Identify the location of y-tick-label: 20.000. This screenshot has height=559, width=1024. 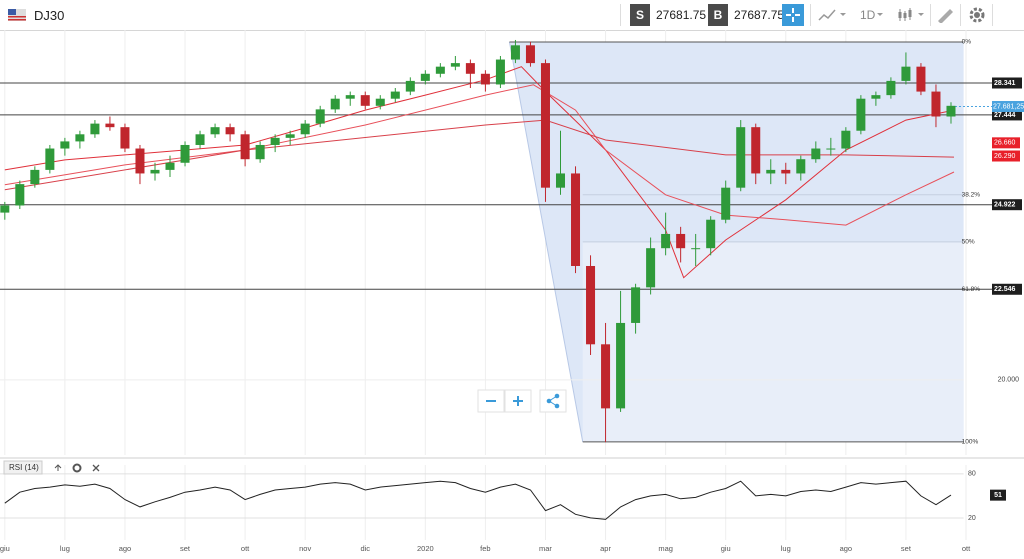
(1009, 380).